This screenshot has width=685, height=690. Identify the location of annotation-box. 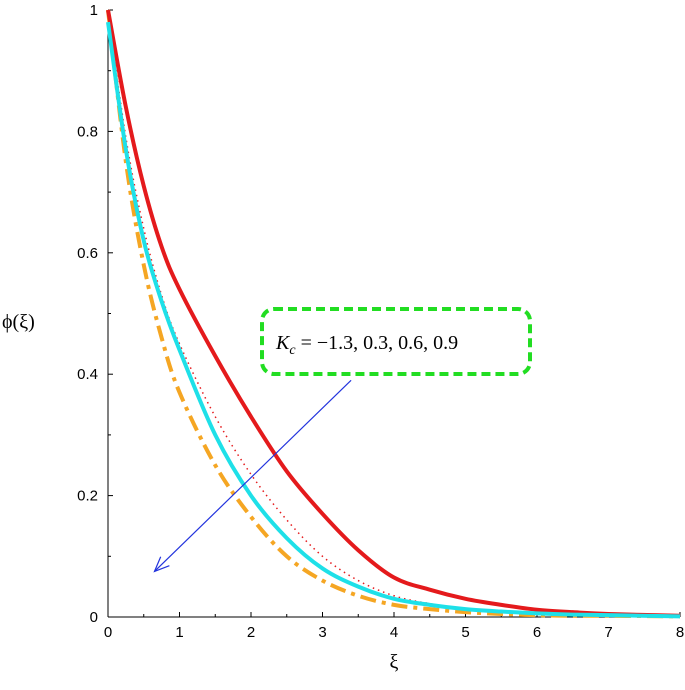
(396, 341).